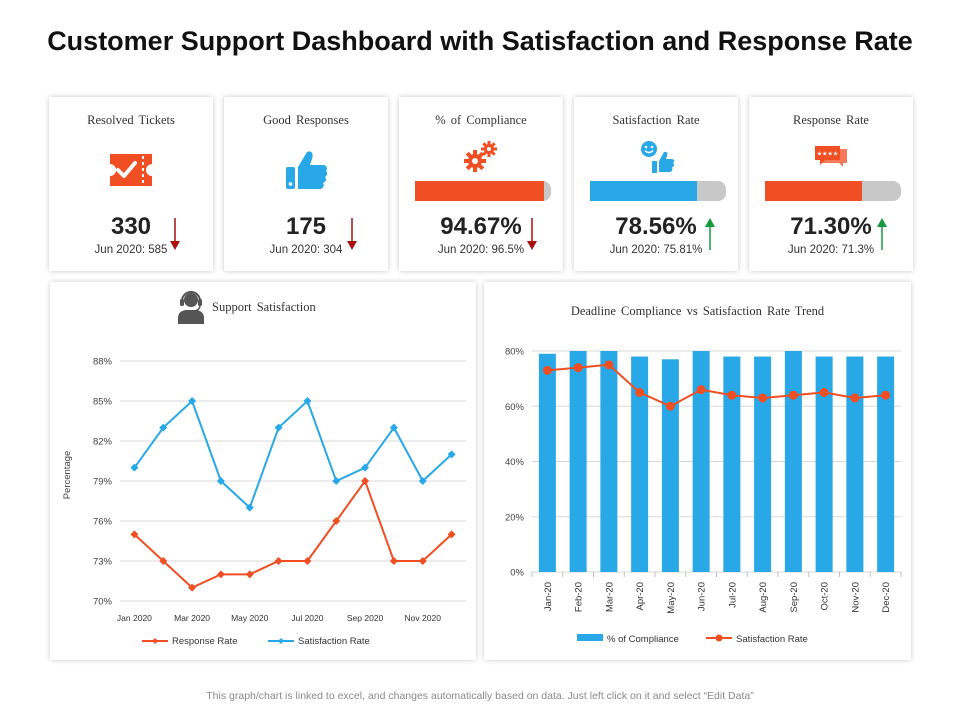  I want to click on compliance-progress-fill, so click(479, 191).